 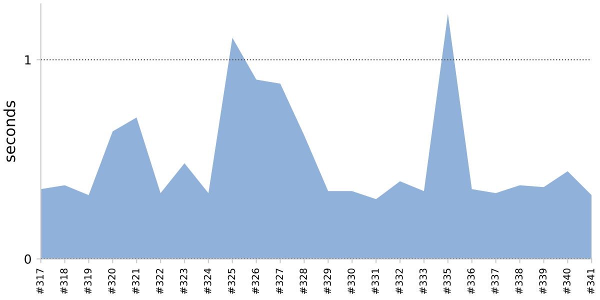 I want to click on x-tick-label: #337, so click(x=495, y=281).